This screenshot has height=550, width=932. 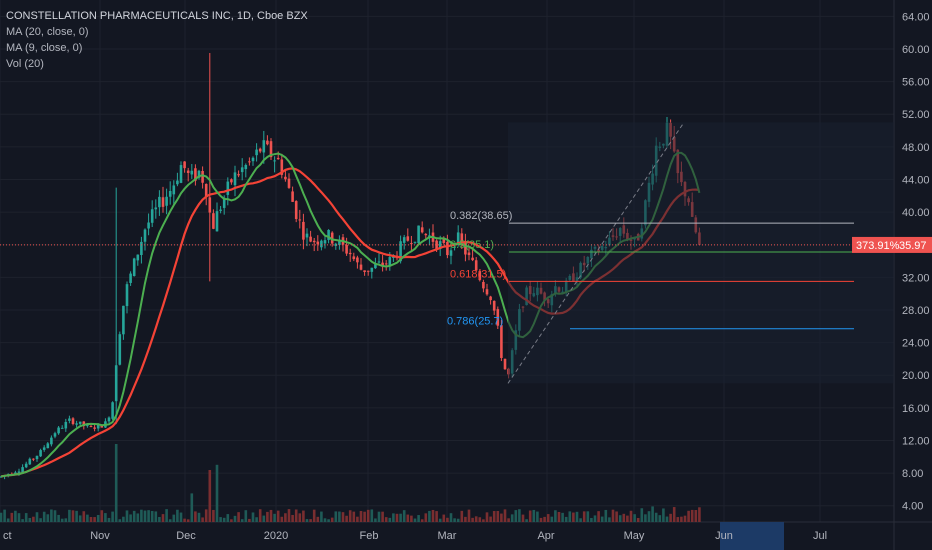 I want to click on current-price-box, so click(x=913, y=244).